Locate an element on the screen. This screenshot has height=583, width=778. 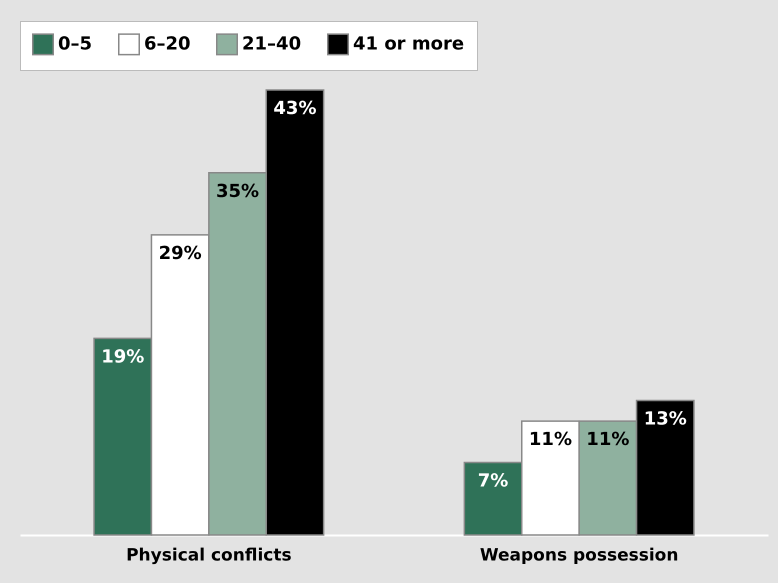
legend-label: 6–20 is located at coordinates (167, 43).